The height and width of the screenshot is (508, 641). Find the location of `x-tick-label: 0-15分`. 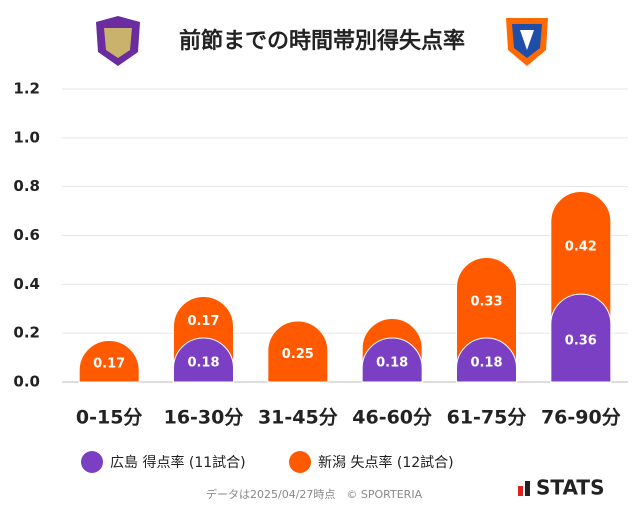

x-tick-label: 0-15分 is located at coordinates (109, 418).